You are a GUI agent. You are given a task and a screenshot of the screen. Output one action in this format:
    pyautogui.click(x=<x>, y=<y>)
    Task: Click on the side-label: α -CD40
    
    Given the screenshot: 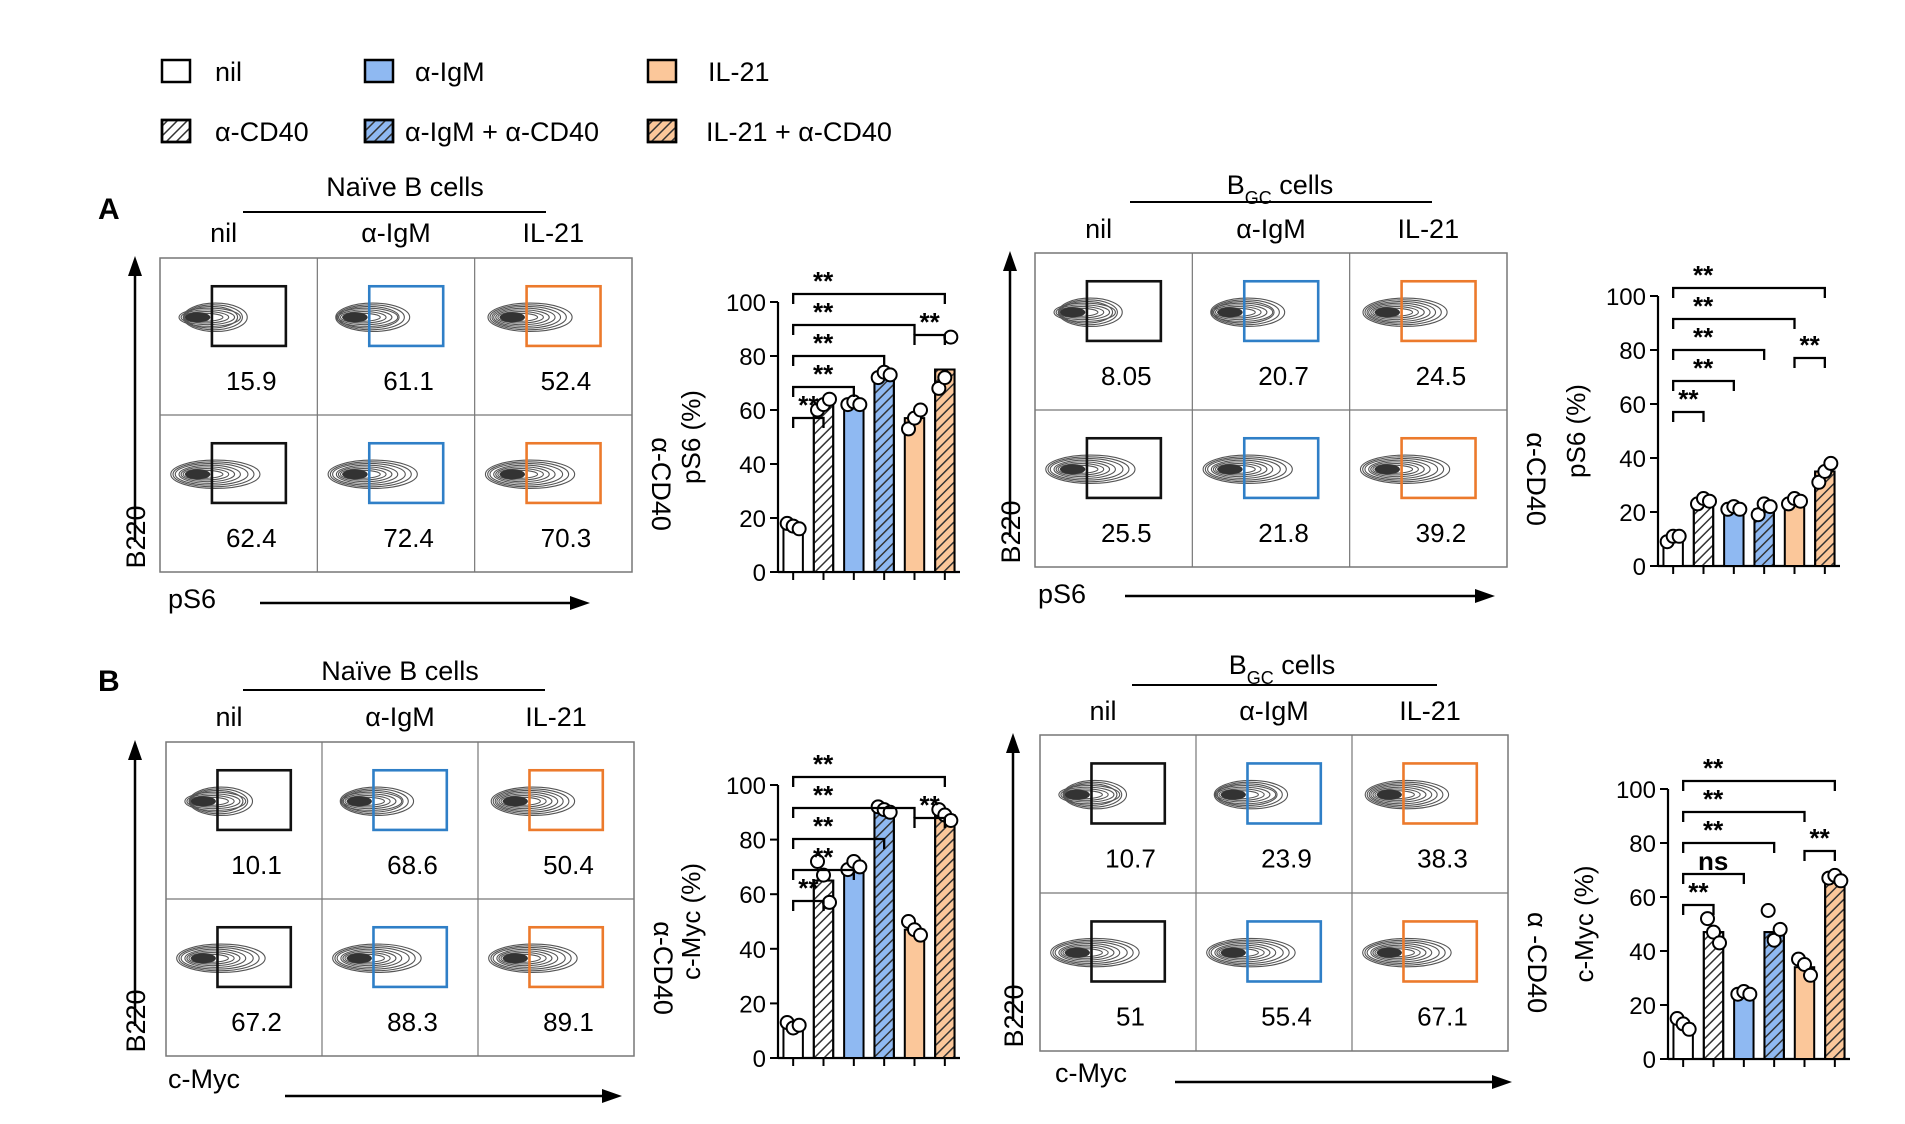 What is the action you would take?
    pyautogui.click(x=1537, y=962)
    